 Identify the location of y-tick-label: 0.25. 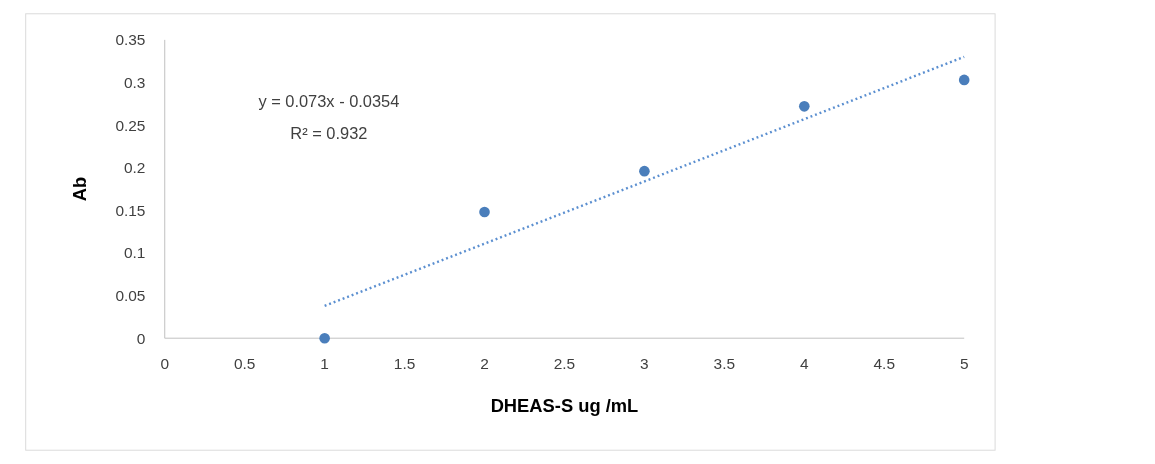
(130, 125).